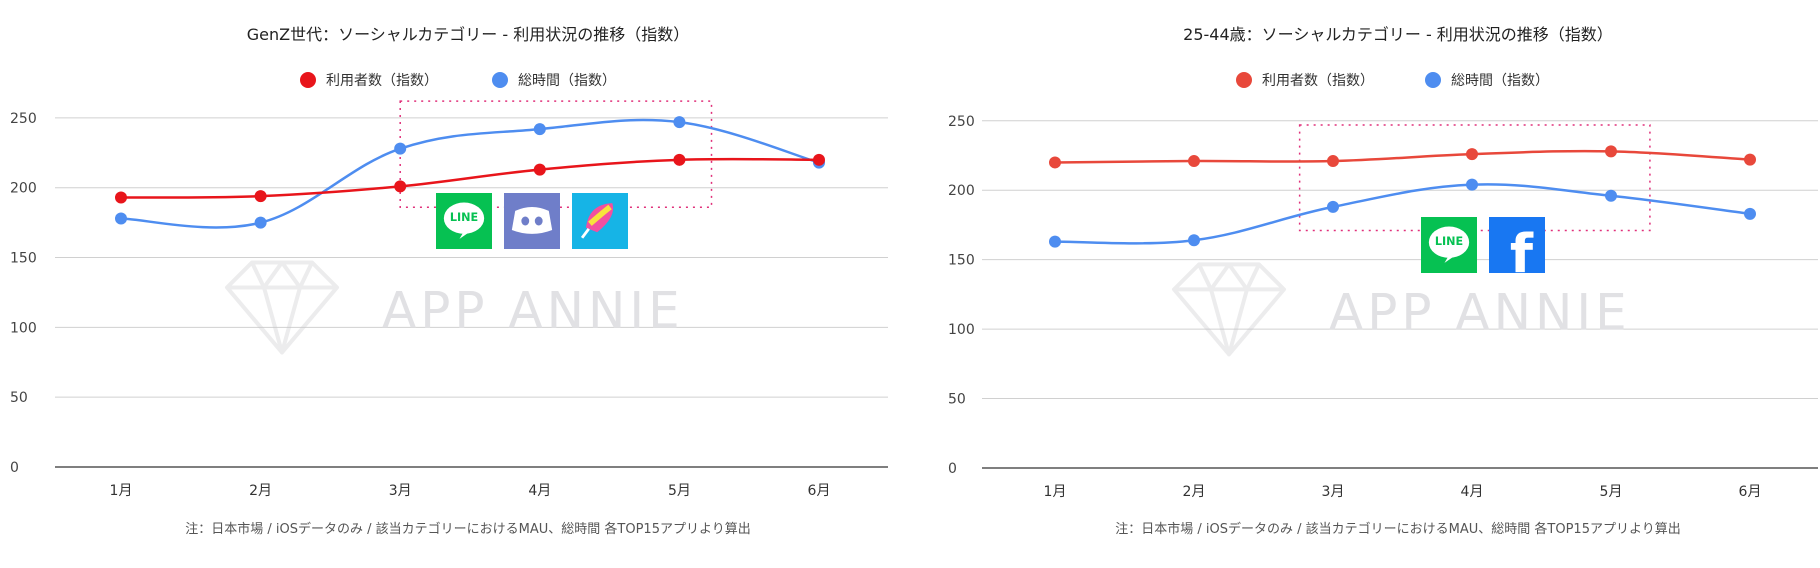 This screenshot has width=1820, height=568. I want to click on facebook-icon-mark: f, so click(1522, 254).